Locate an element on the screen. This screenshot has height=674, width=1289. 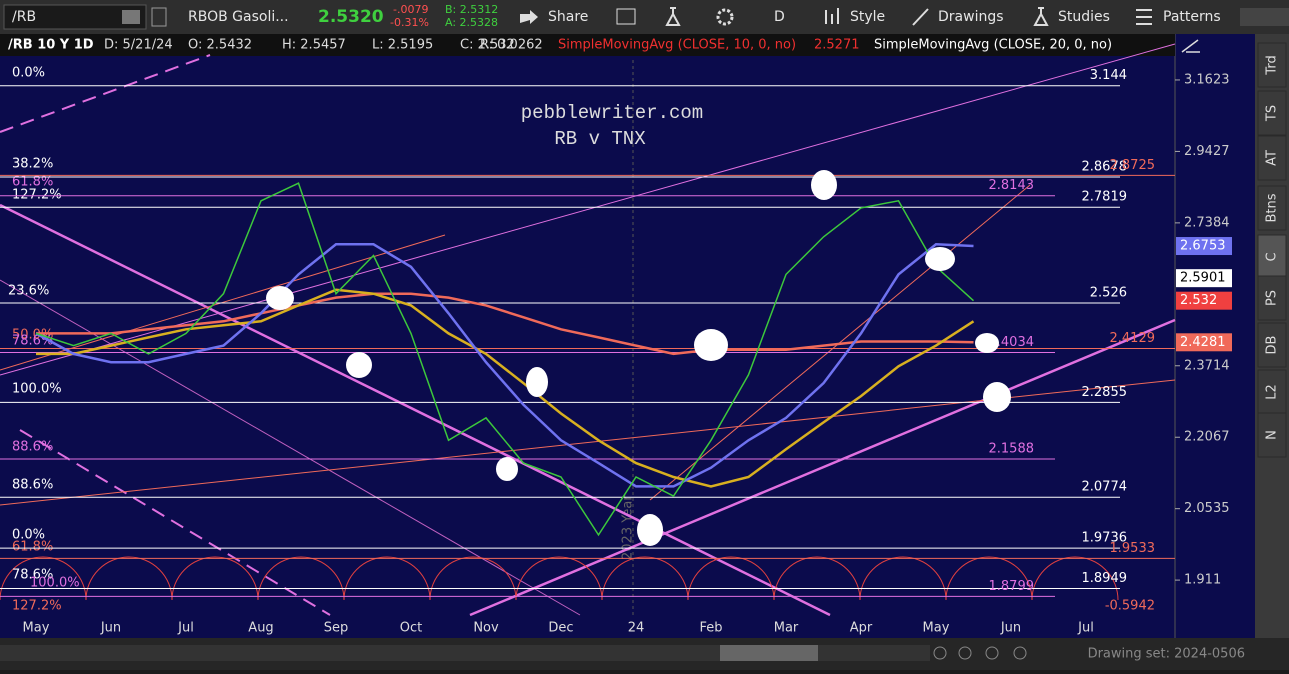
side-tab-label: AT is located at coordinates (1272, 158).